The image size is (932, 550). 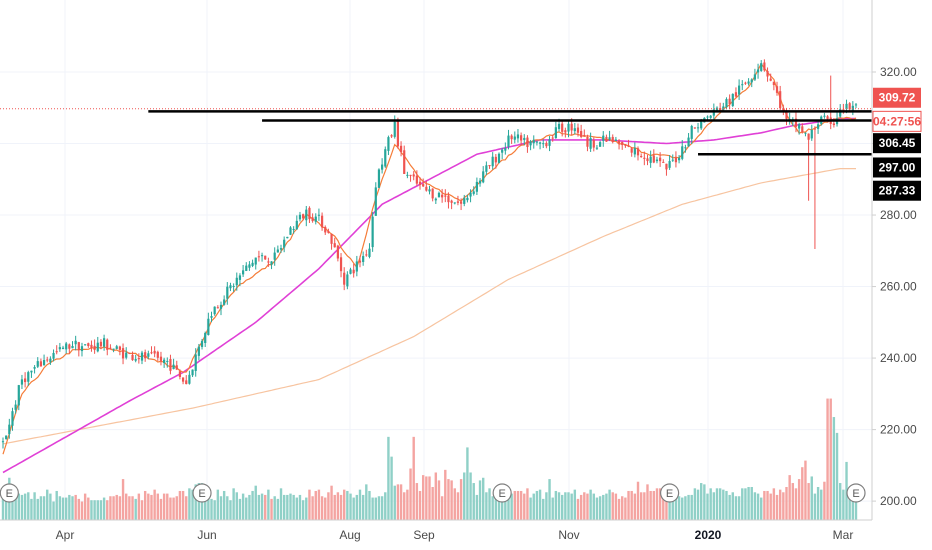 I want to click on price-label-text: 306.45, so click(x=897, y=143).